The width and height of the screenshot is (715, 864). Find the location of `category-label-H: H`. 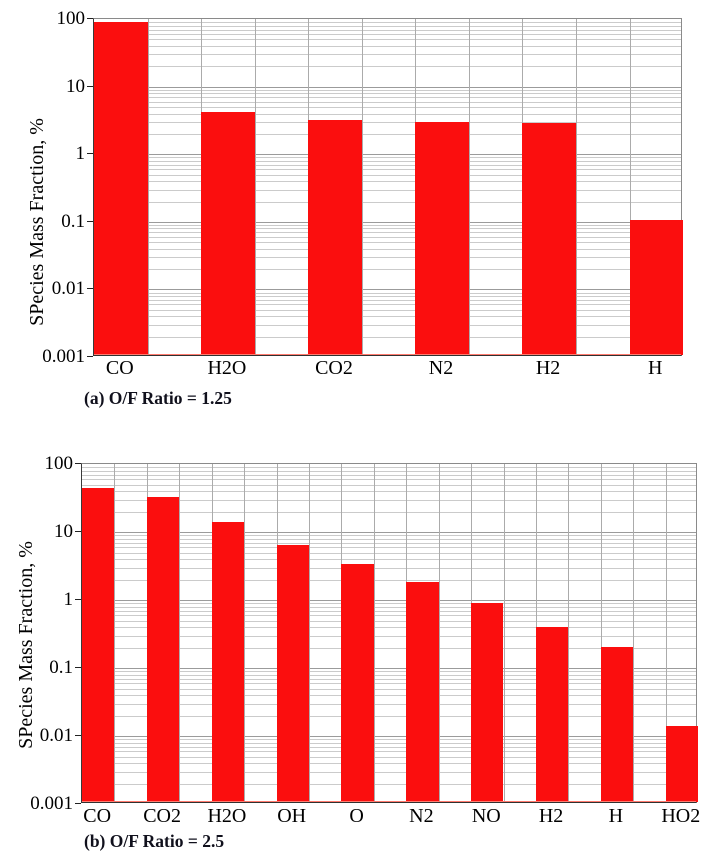

category-label-H: H is located at coordinates (616, 816).